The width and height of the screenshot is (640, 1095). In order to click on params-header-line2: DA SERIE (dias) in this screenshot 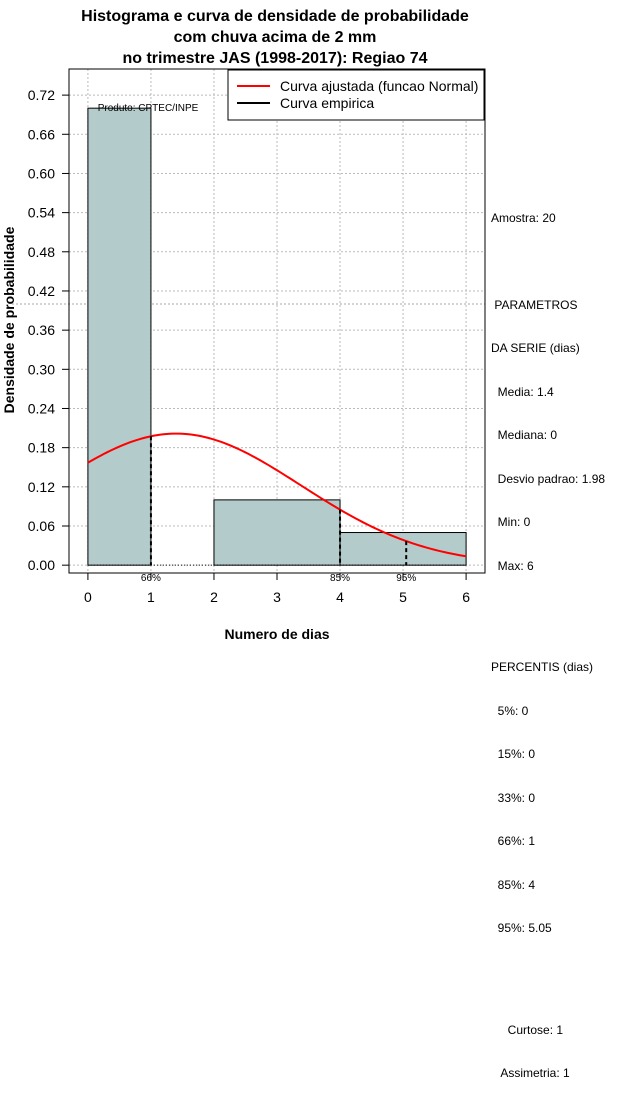, I will do `click(535, 348)`.